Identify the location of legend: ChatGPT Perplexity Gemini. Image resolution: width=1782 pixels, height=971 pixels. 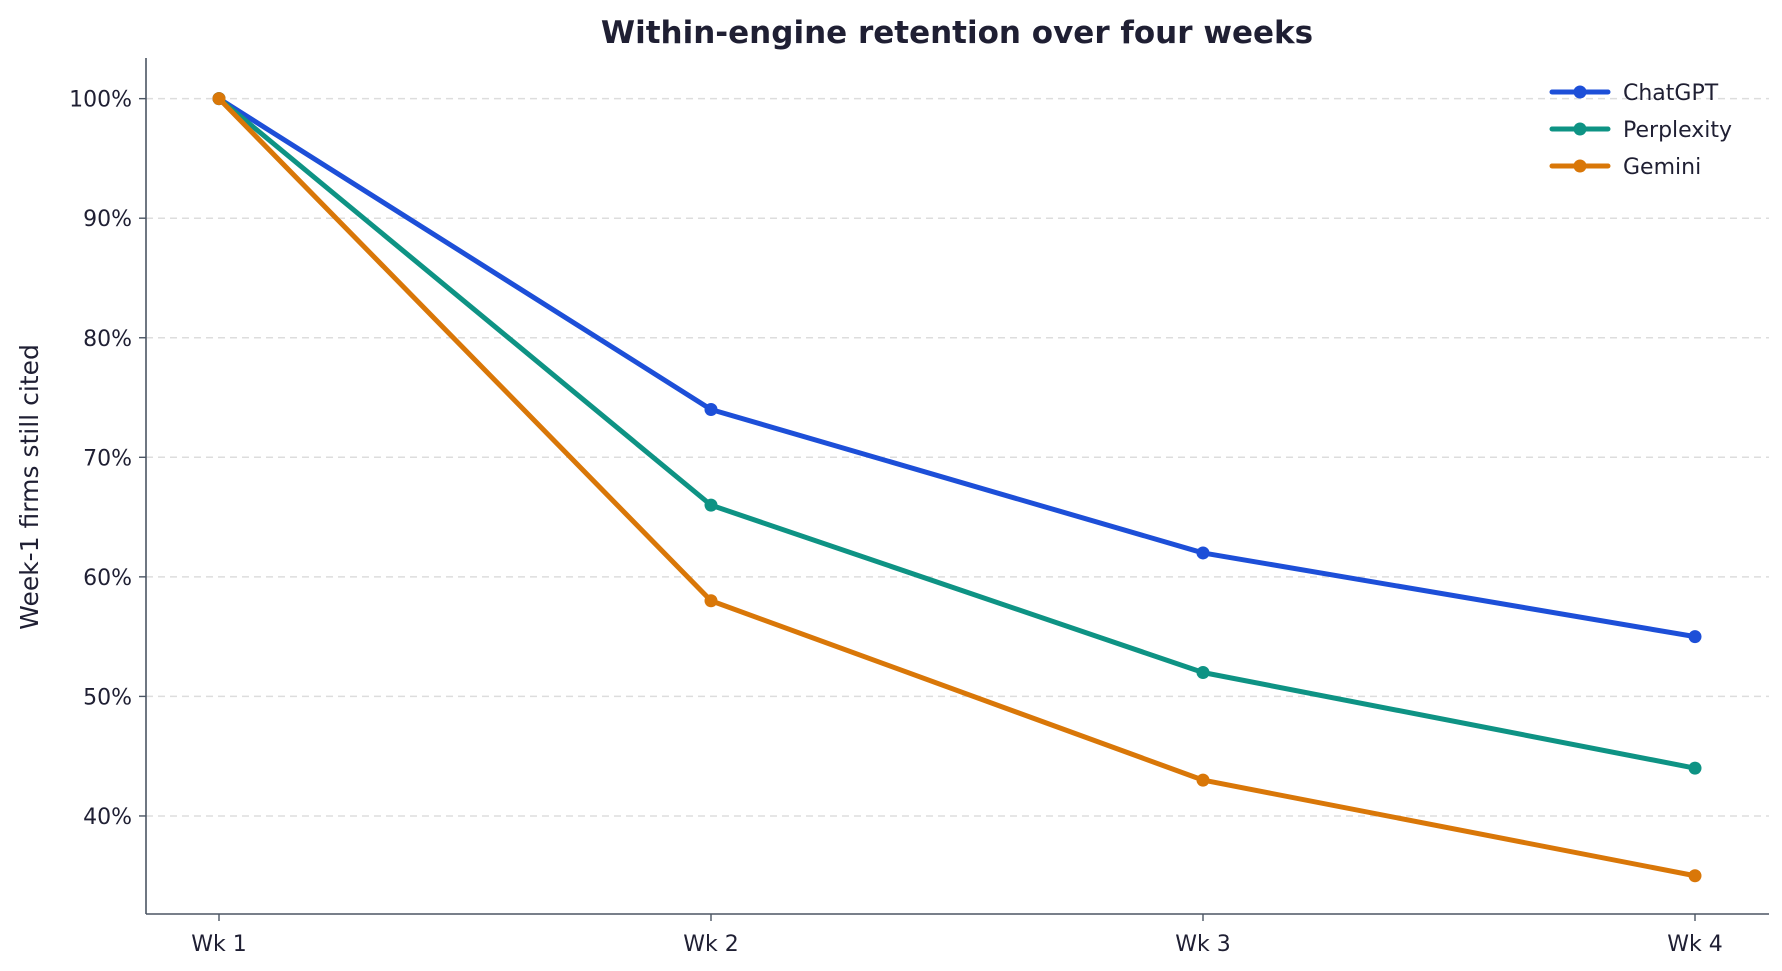
(1640, 130).